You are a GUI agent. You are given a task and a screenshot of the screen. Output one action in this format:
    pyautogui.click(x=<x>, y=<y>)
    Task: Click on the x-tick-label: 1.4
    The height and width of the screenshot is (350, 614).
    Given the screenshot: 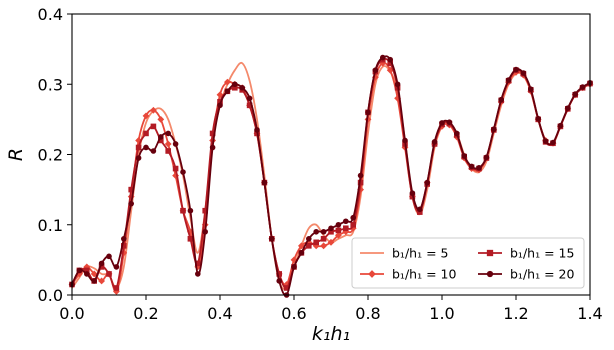 What is the action you would take?
    pyautogui.click(x=589, y=313)
    